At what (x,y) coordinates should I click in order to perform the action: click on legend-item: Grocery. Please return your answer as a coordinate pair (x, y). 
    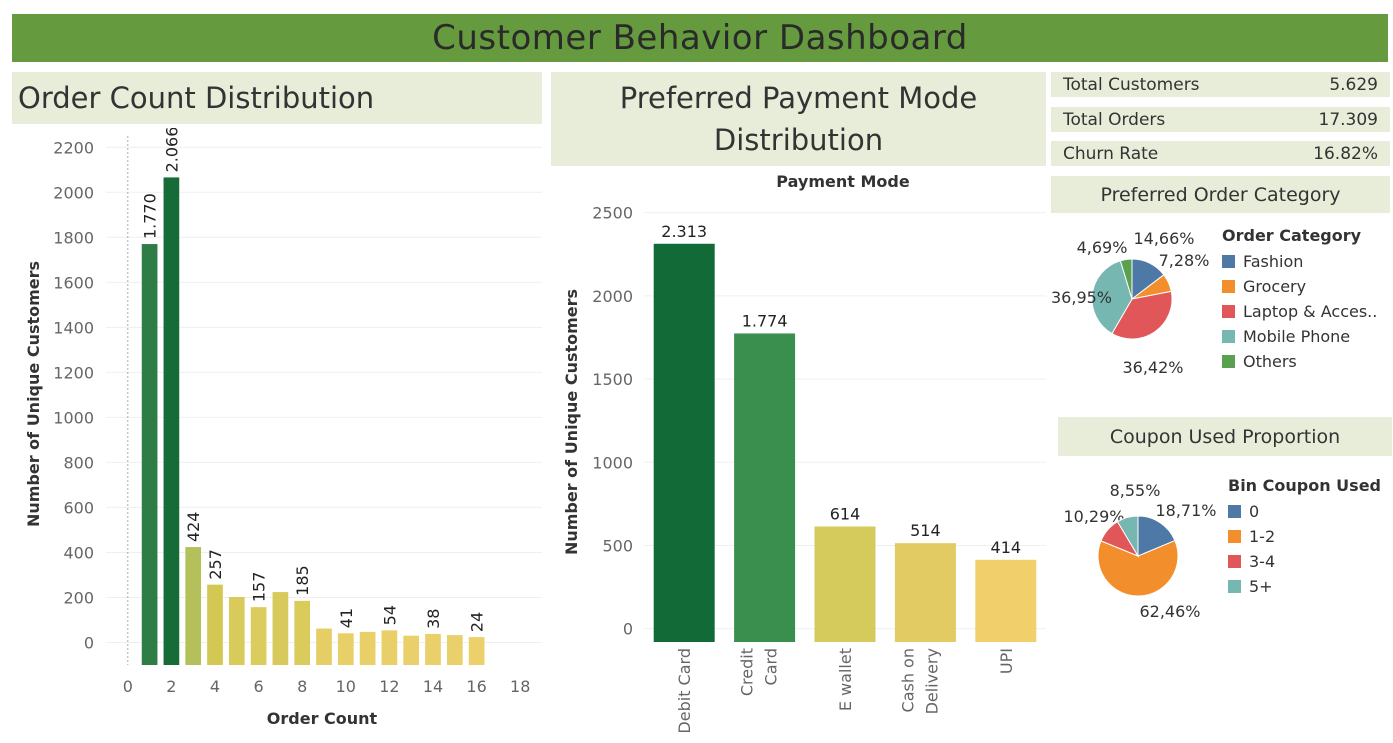
    Looking at the image, I should click on (1299, 286).